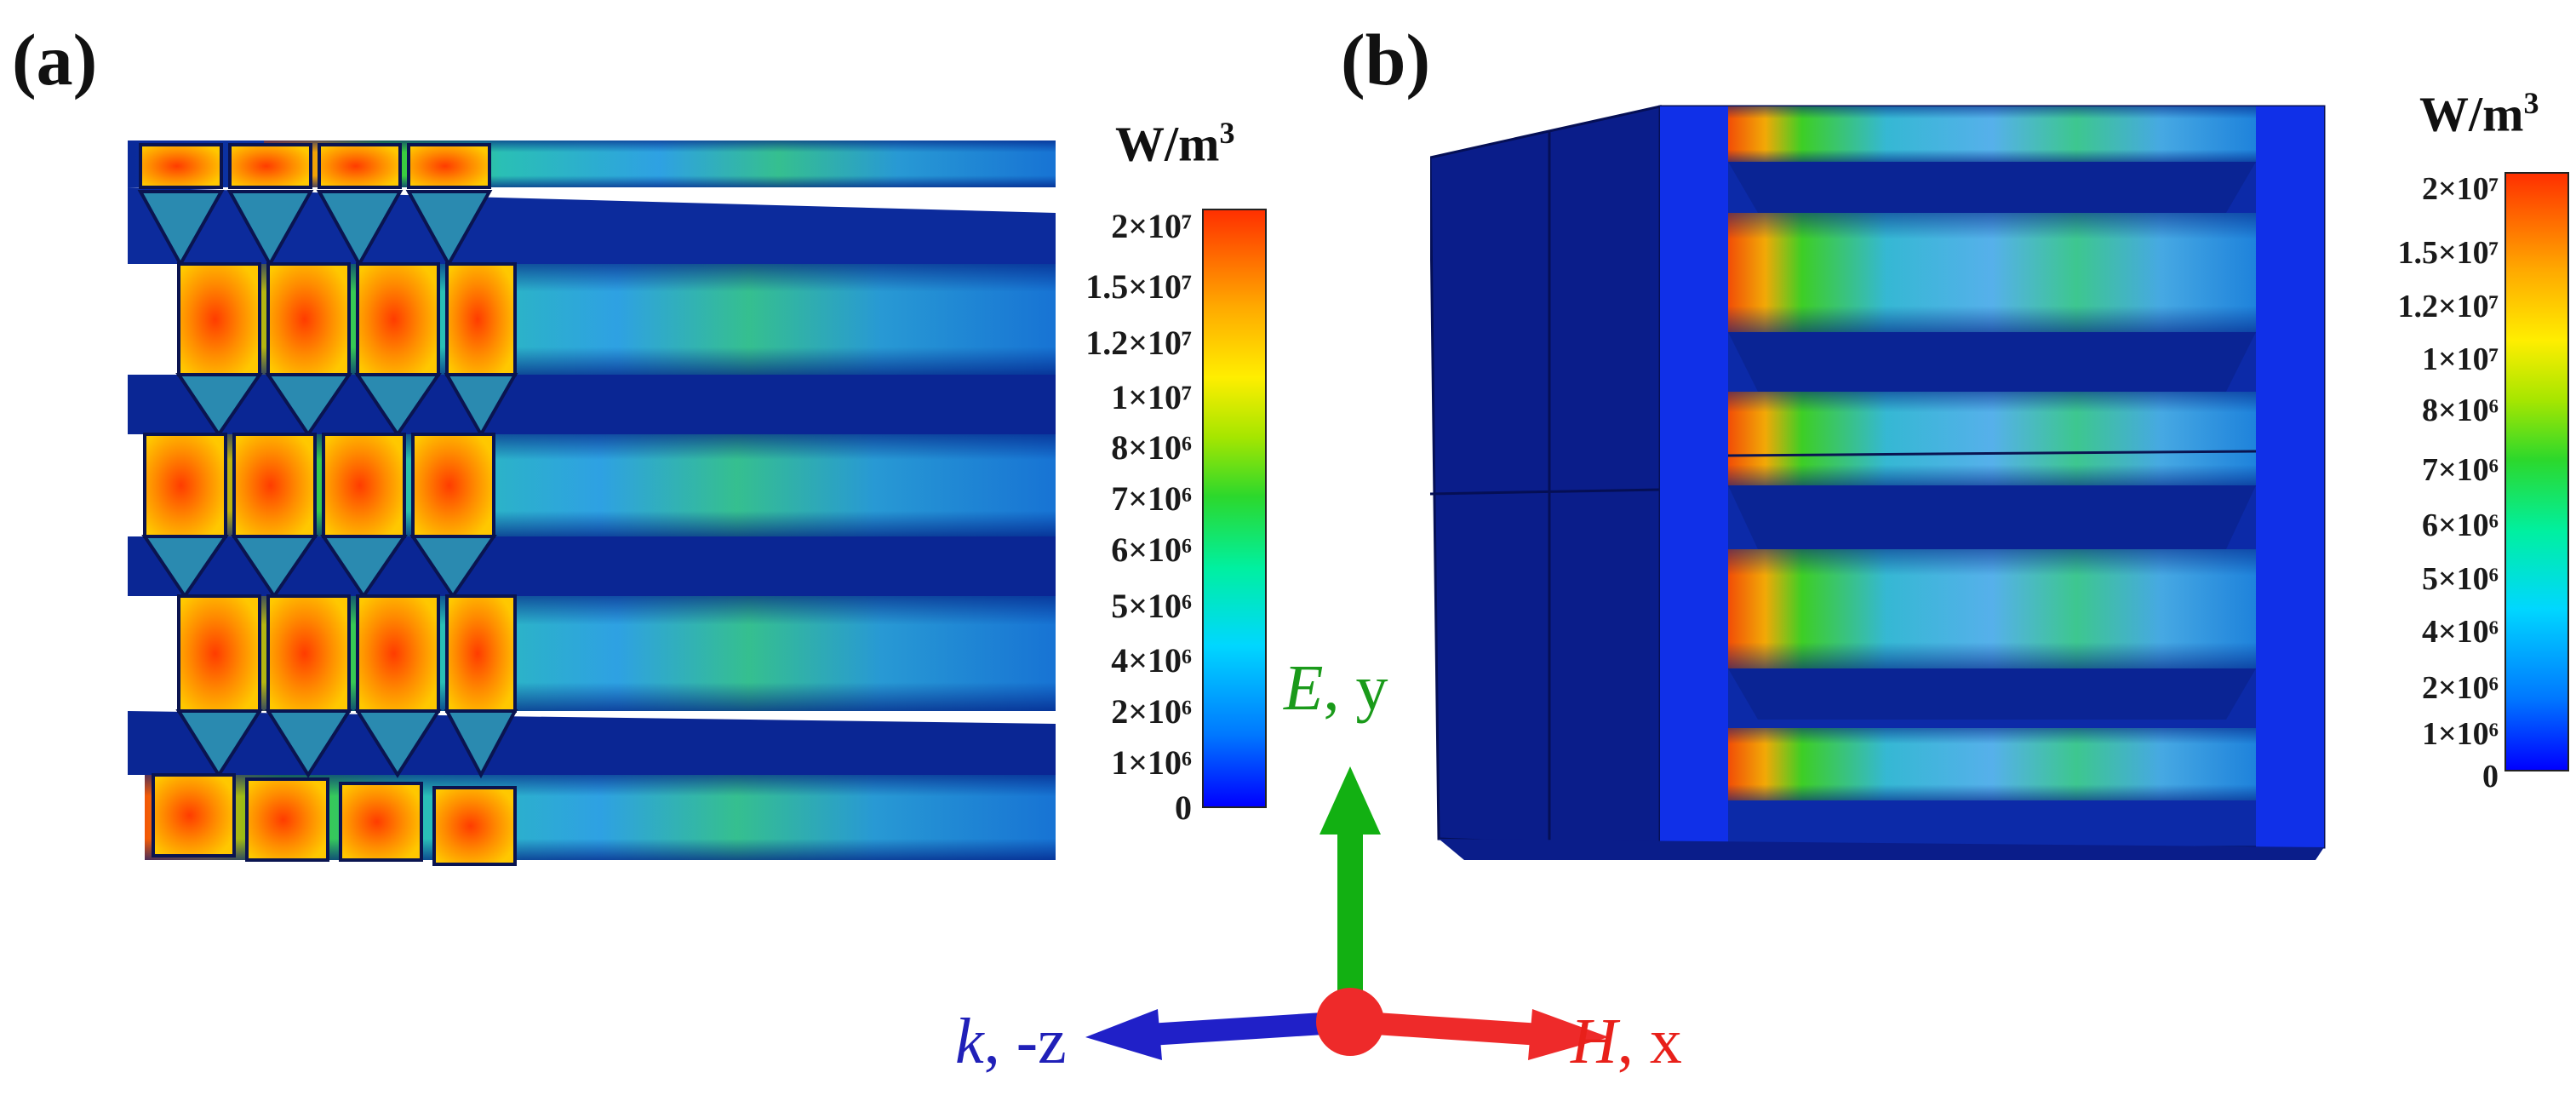  Describe the element at coordinates (1152, 226) in the screenshot. I see `panel-a-tick: 2×10⁷` at that location.